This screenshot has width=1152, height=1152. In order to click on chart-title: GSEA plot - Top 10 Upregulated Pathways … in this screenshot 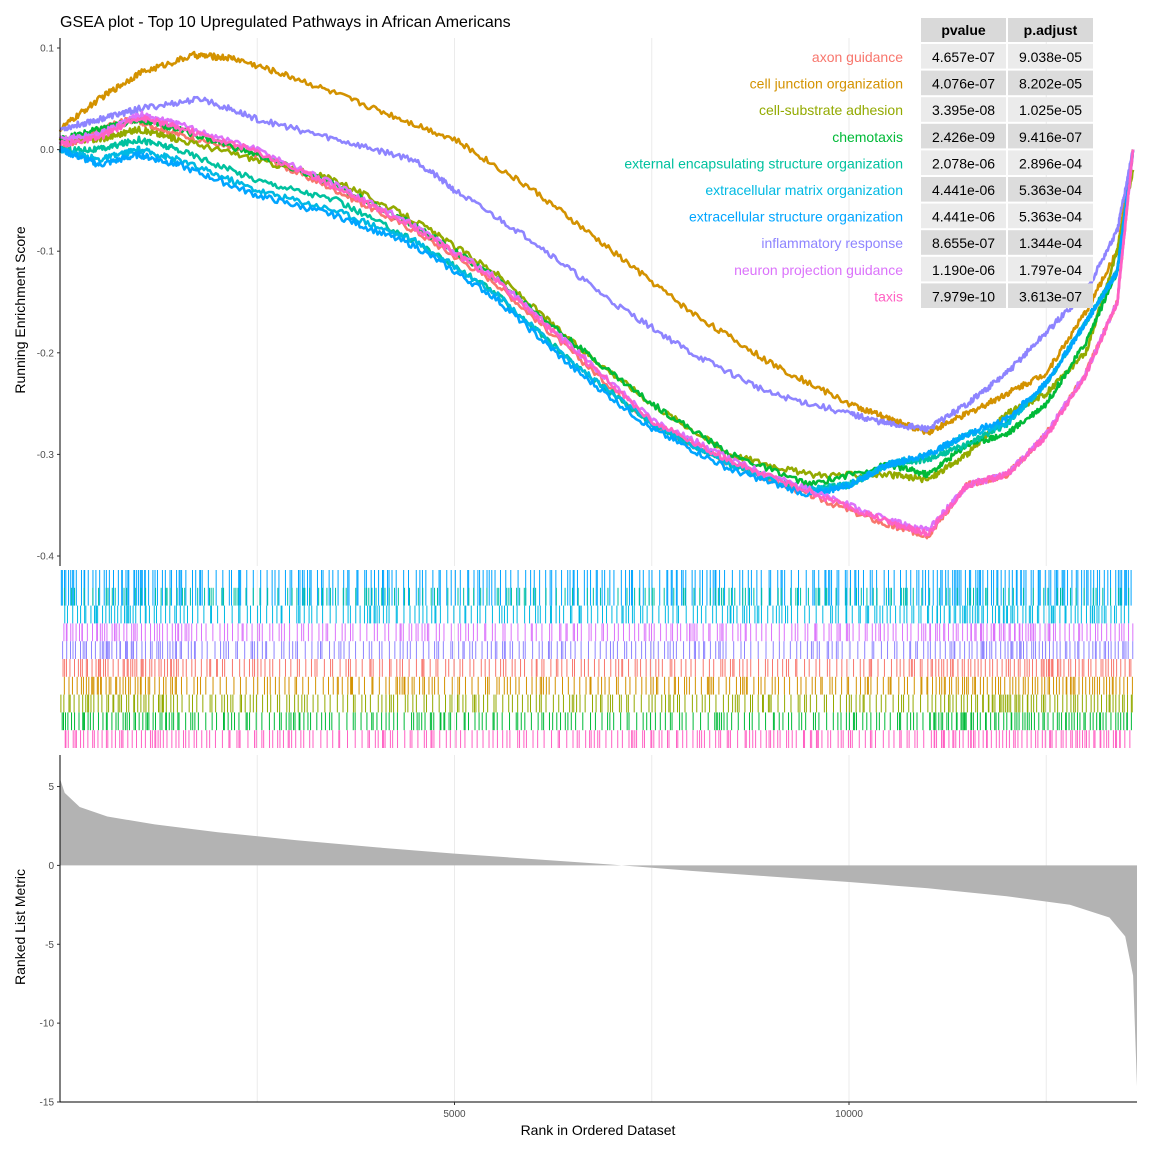, I will do `click(285, 22)`.